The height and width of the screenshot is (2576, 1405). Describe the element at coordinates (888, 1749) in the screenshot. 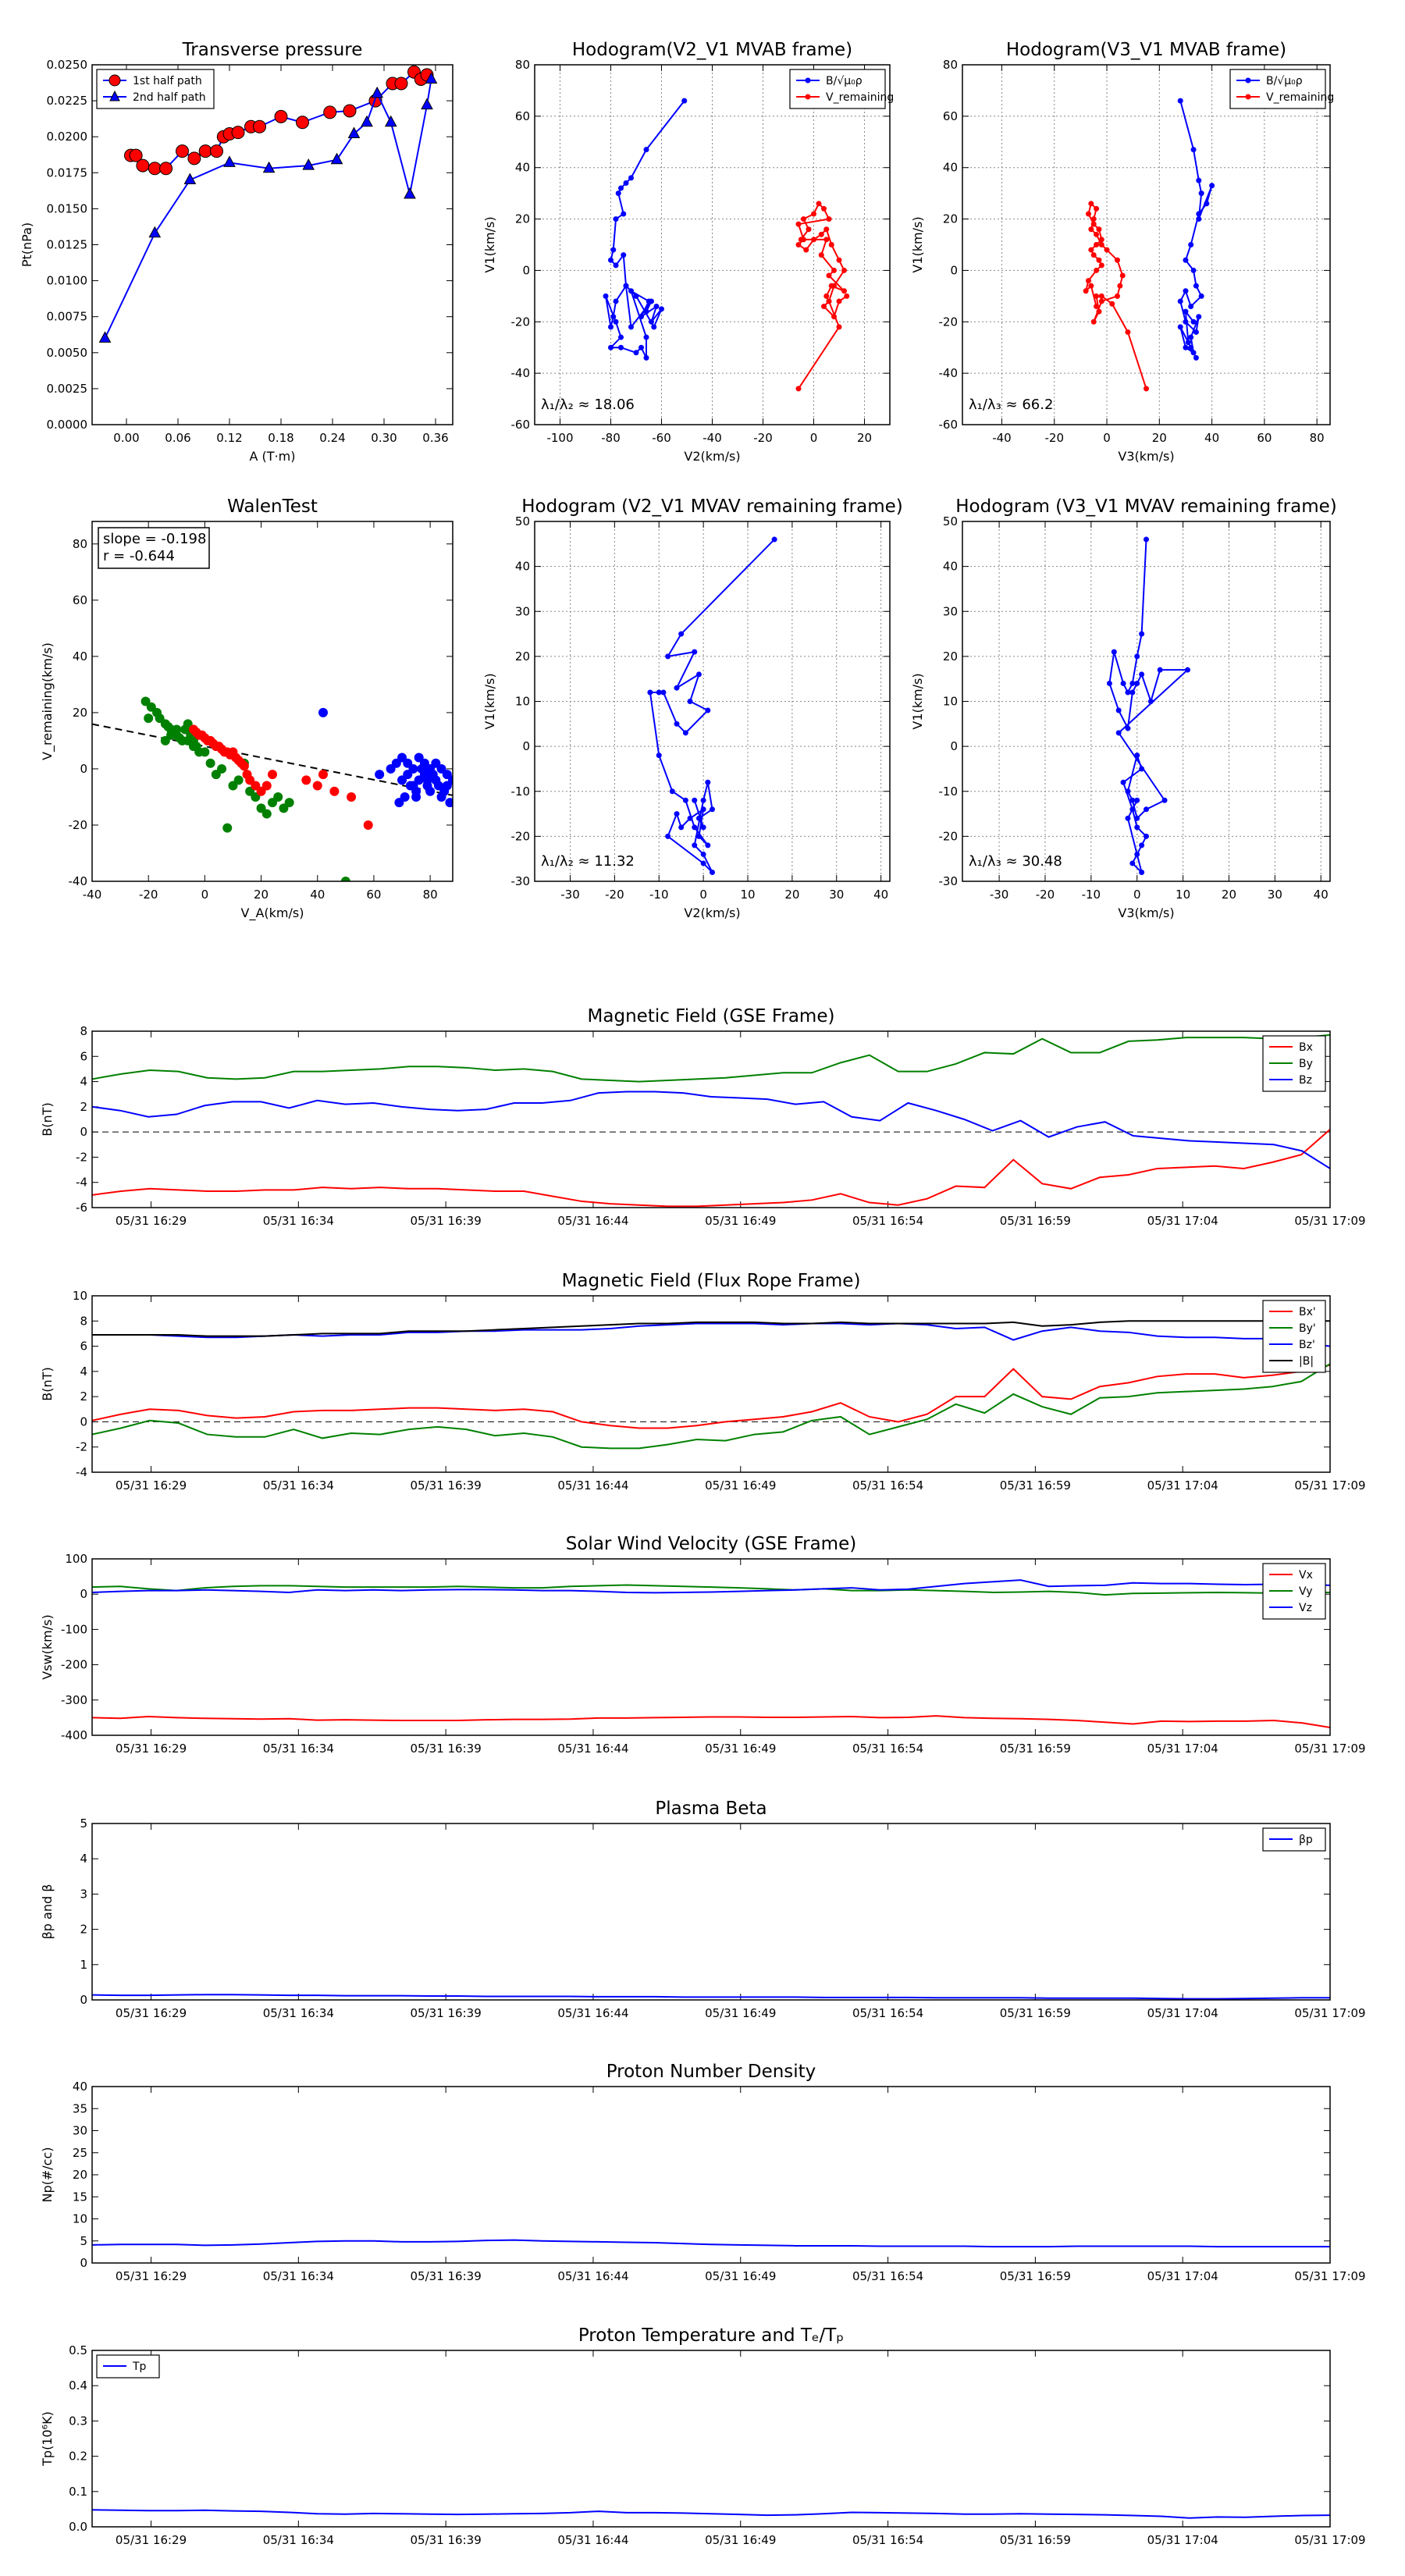

I see `x-tick-label: 05/31 16:54` at that location.